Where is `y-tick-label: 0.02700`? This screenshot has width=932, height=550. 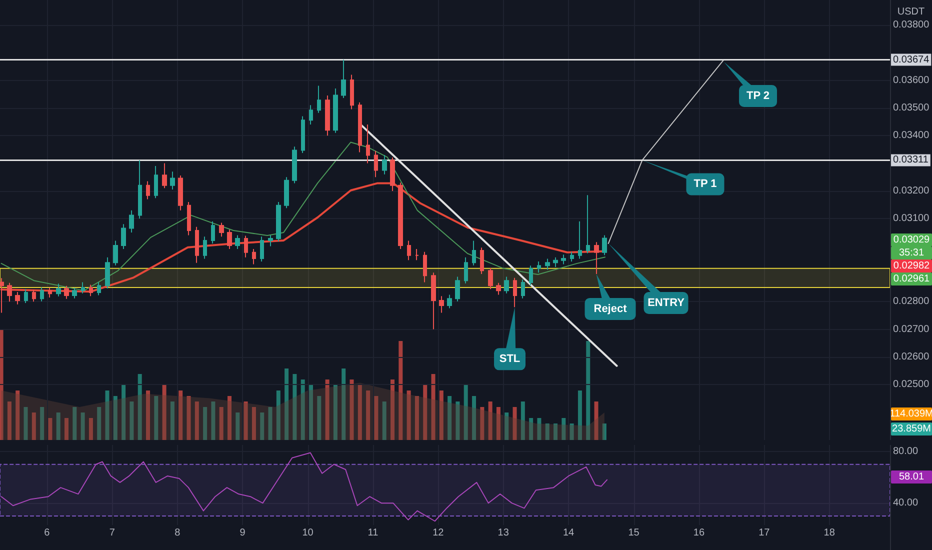 y-tick-label: 0.02700 is located at coordinates (911, 329).